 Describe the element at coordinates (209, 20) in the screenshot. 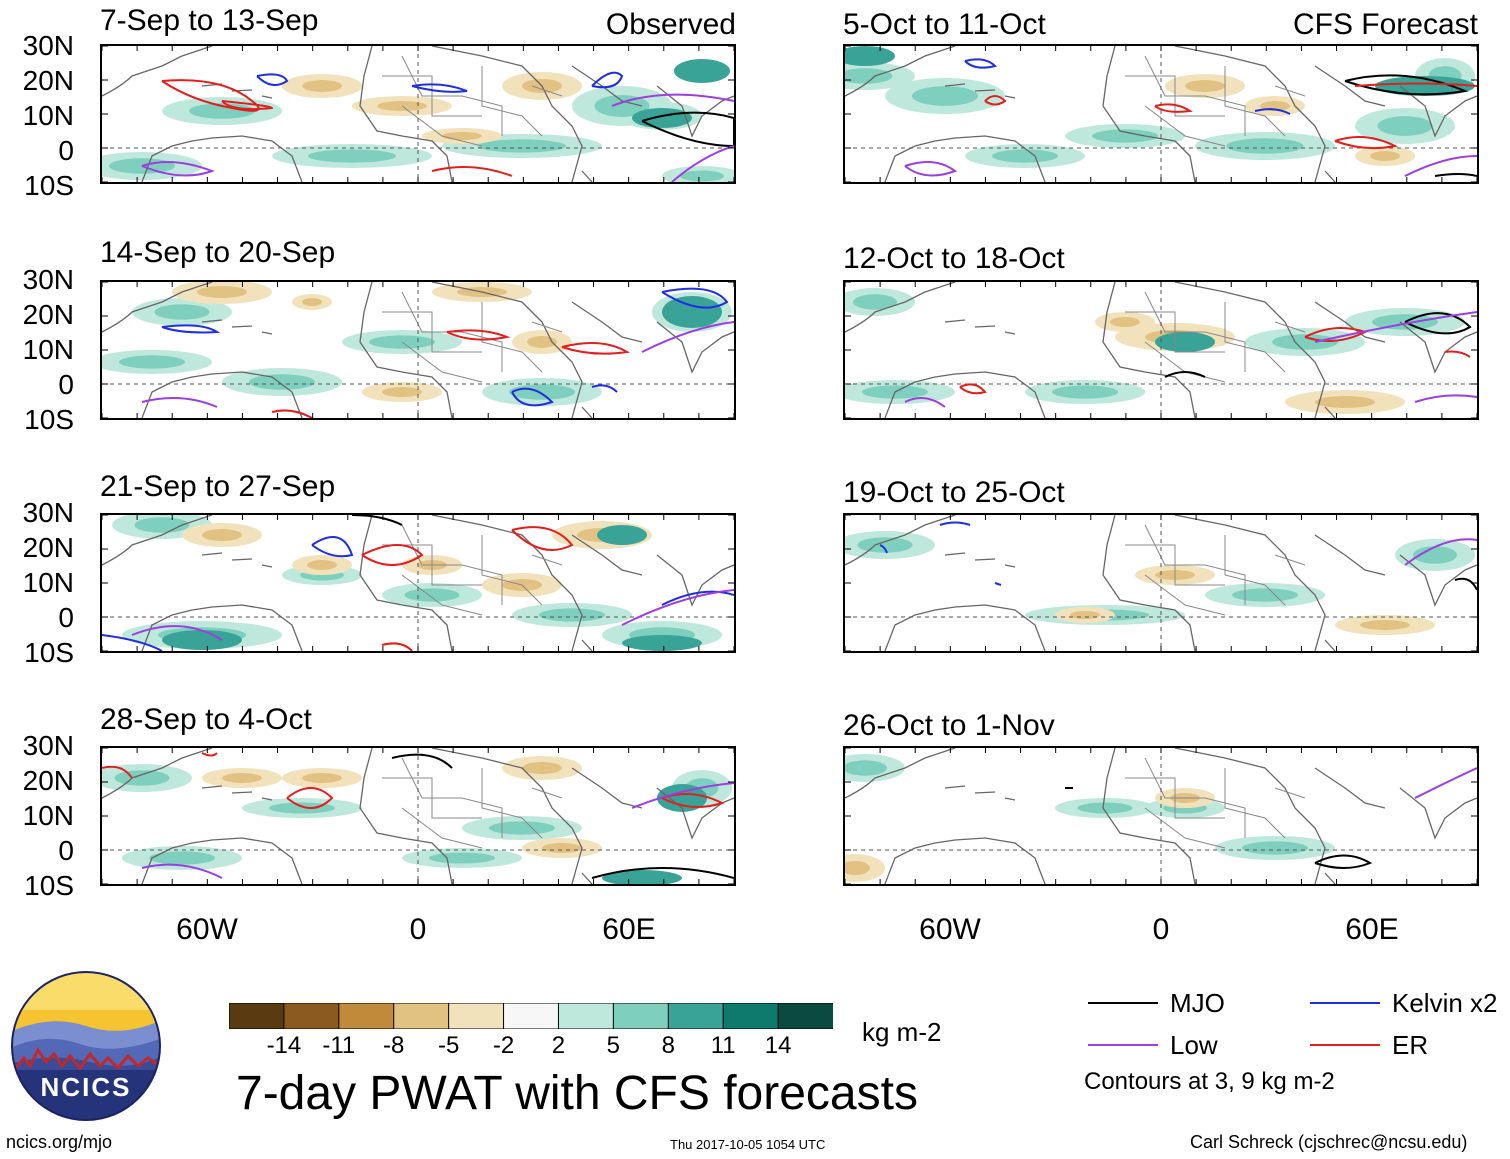

I see `panel-title-obs-1: 7-Sep to 13-Sep` at that location.